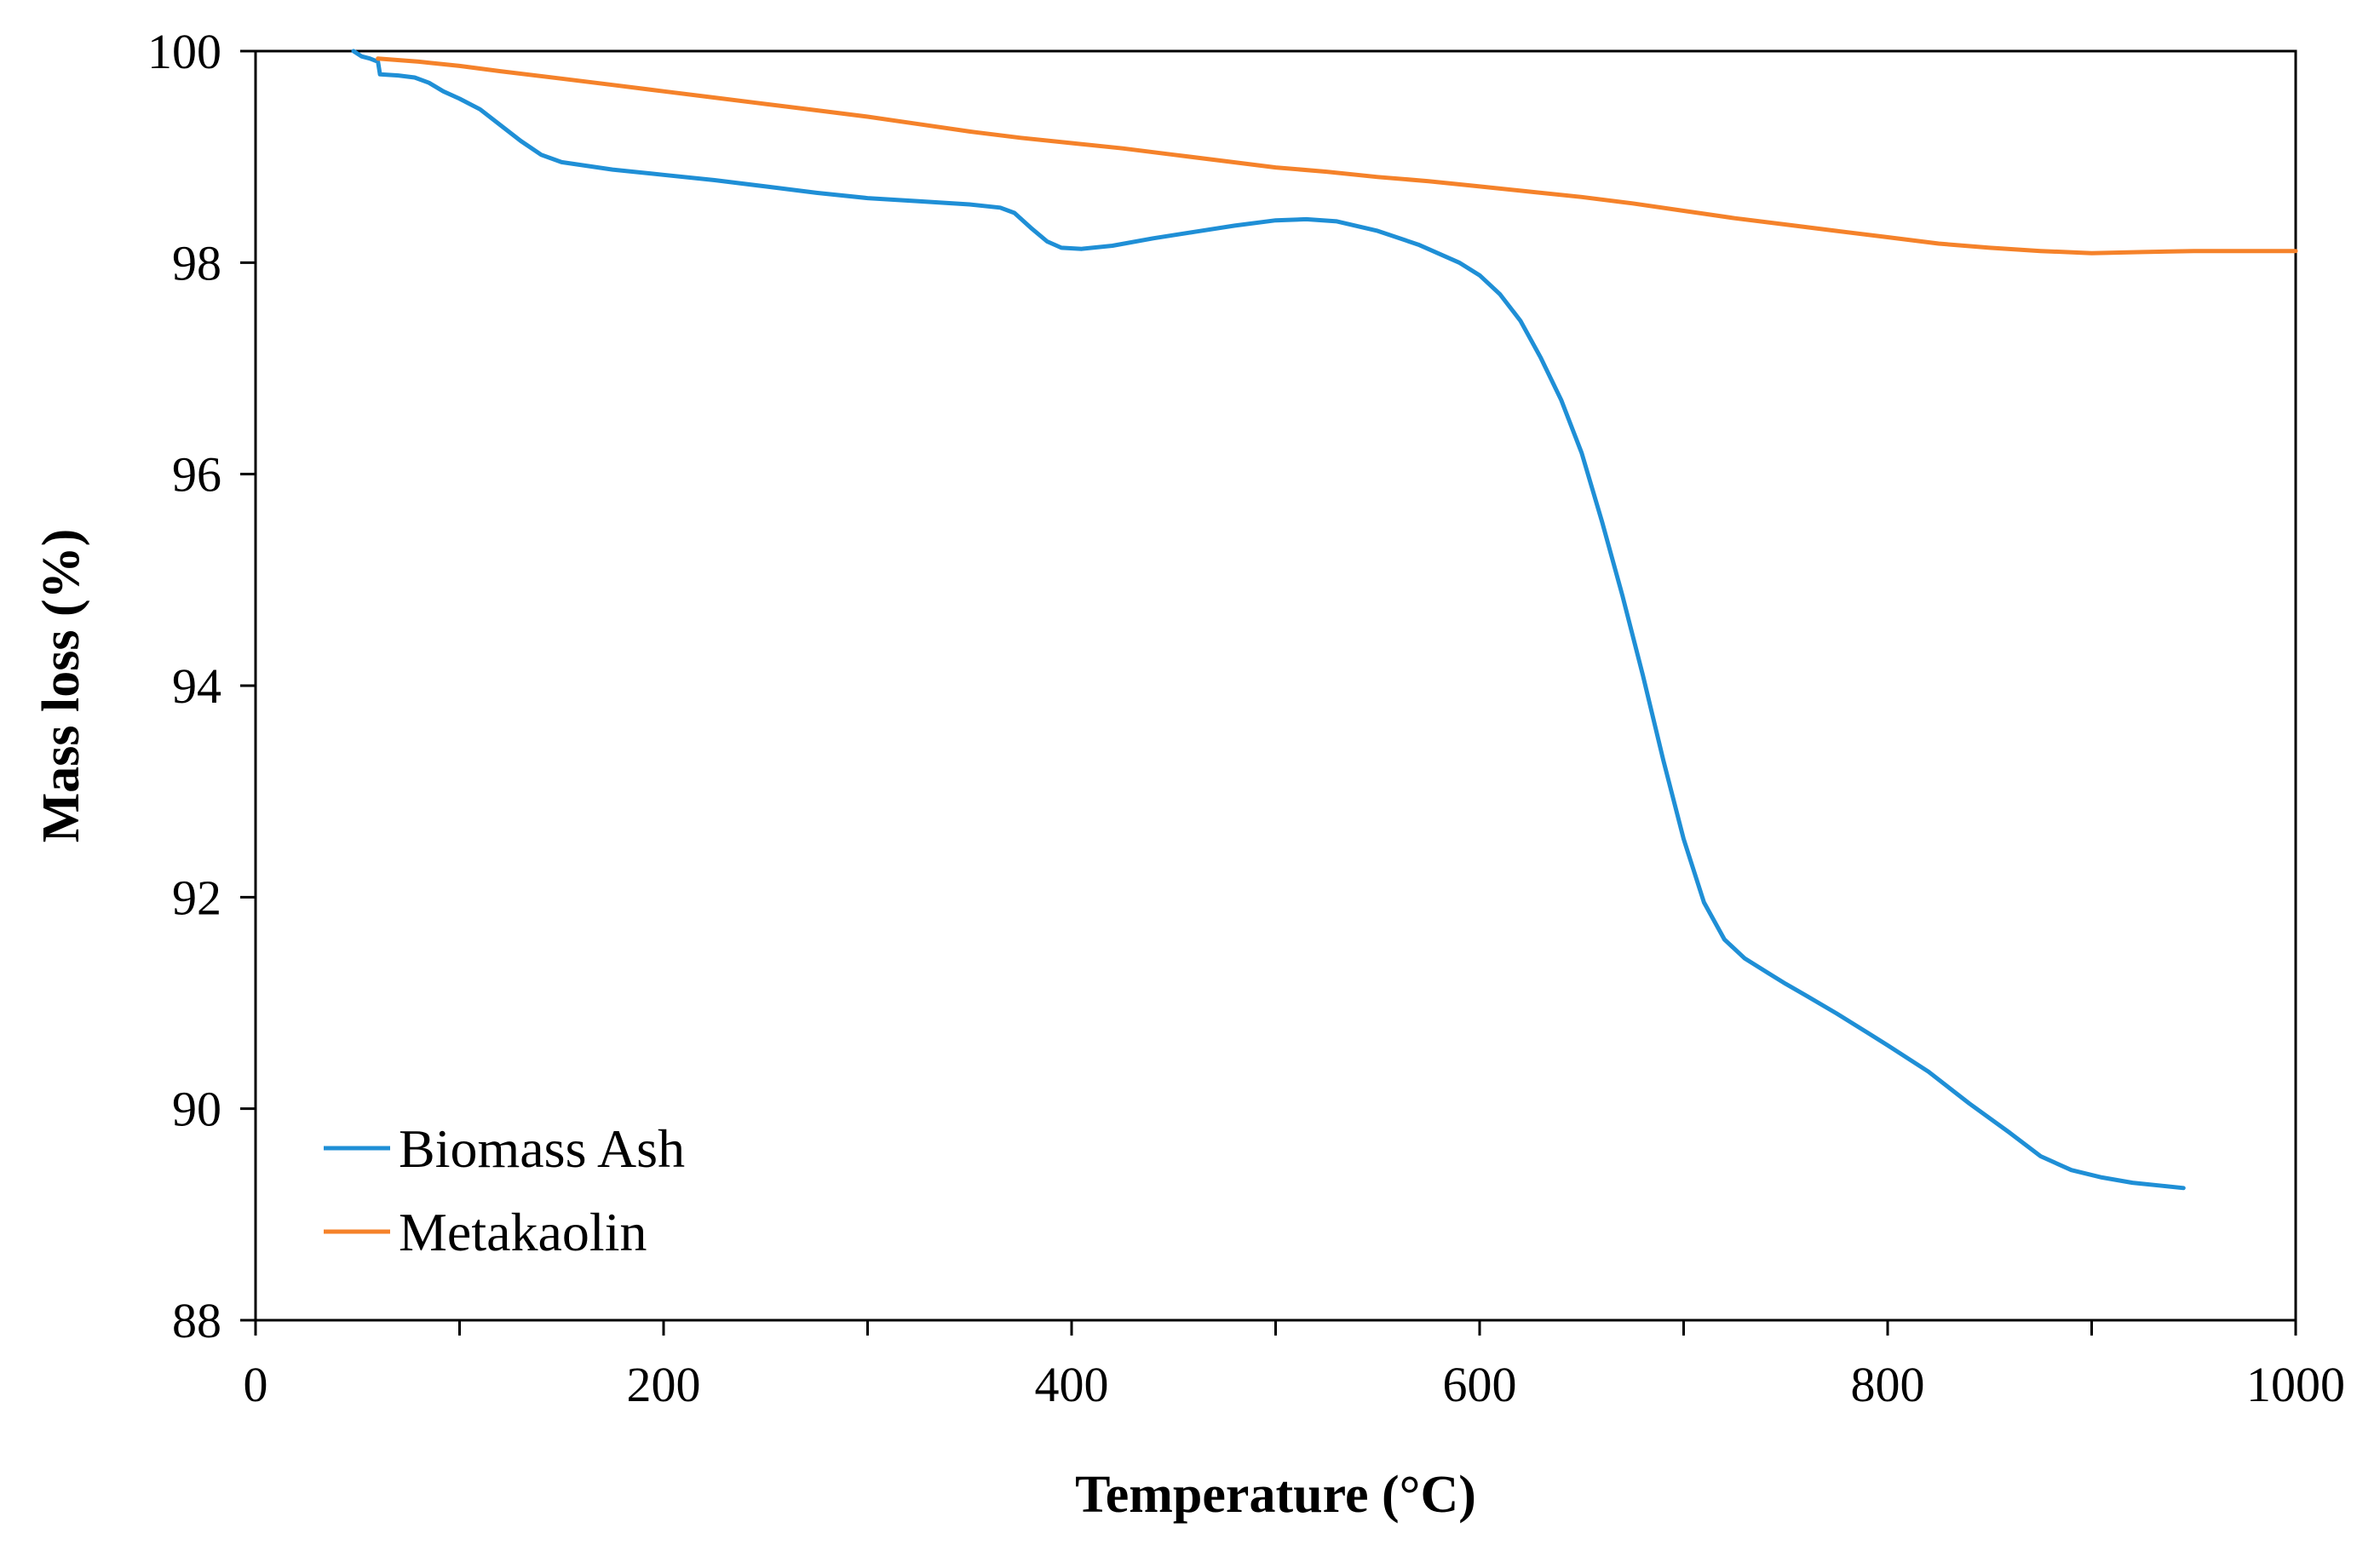 This screenshot has height=1557, width=2380. What do you see at coordinates (1275, 1495) in the screenshot?
I see `x-axis-title: Temperature (°C)` at bounding box center [1275, 1495].